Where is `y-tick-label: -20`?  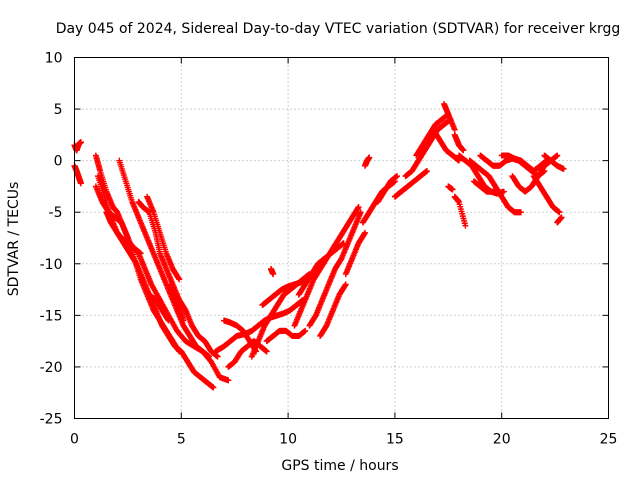 y-tick-label: -20 is located at coordinates (51, 368).